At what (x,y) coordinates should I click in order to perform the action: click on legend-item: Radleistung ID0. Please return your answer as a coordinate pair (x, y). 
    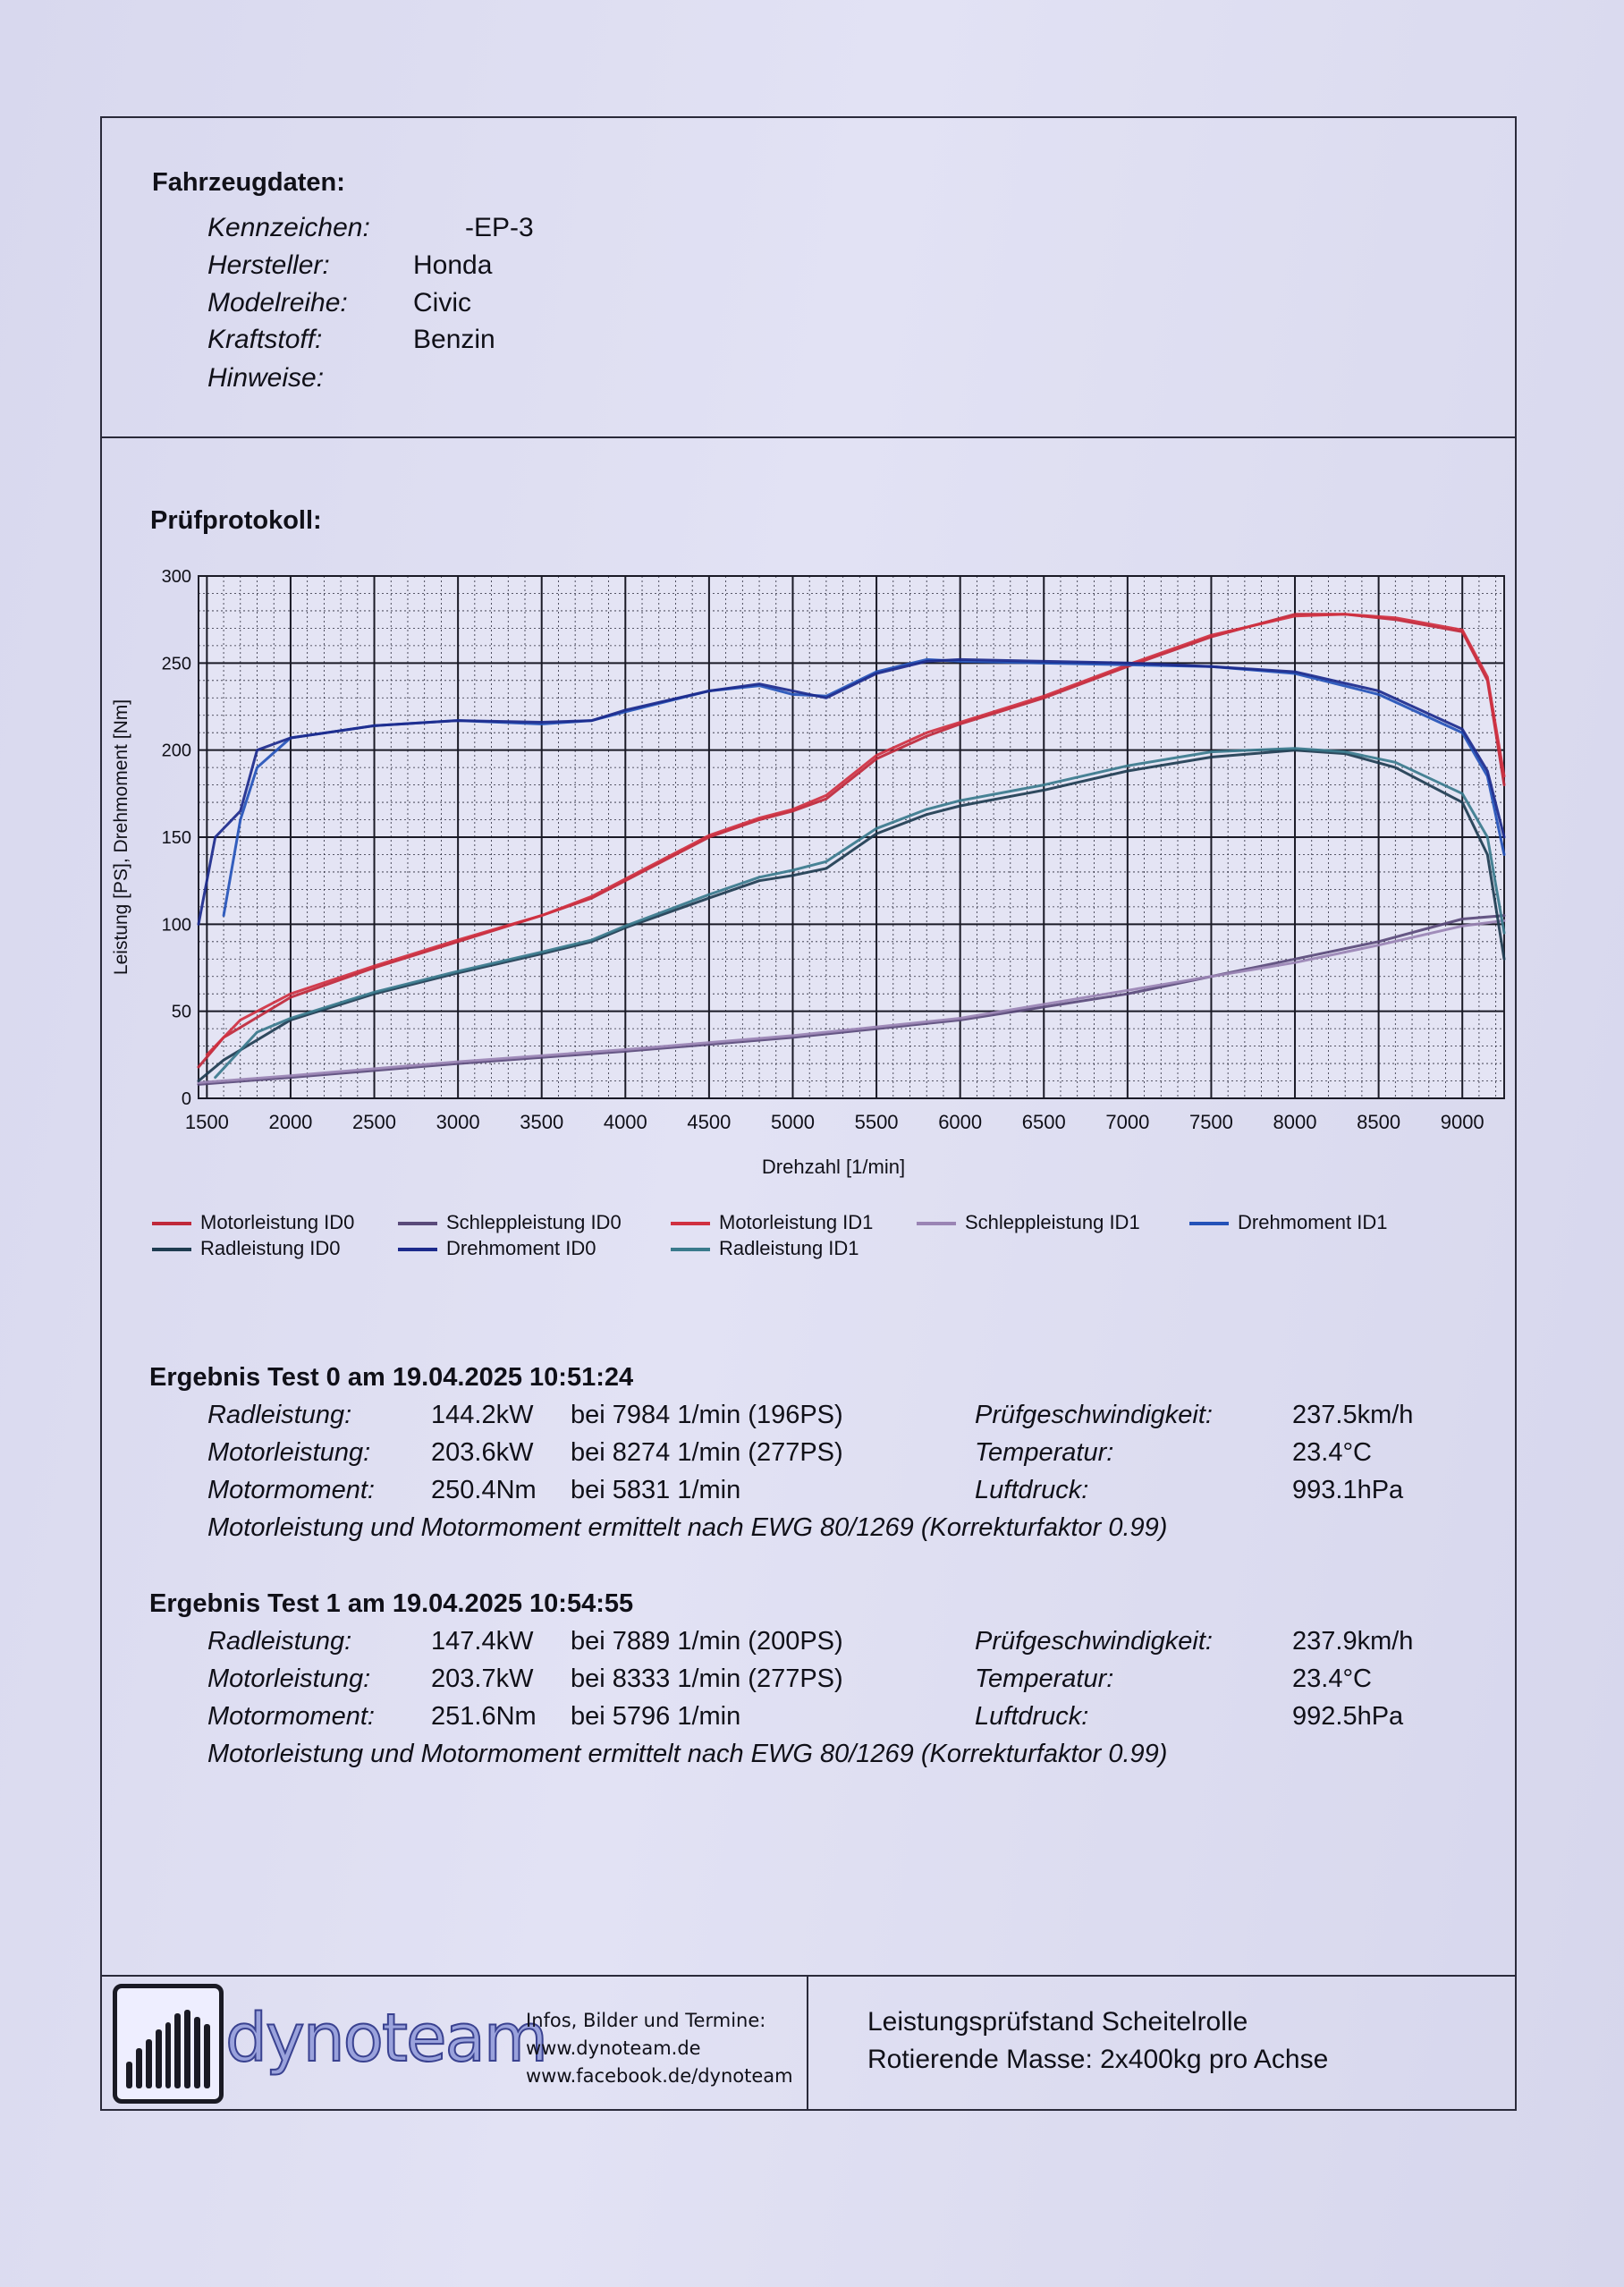
    Looking at the image, I should click on (246, 1248).